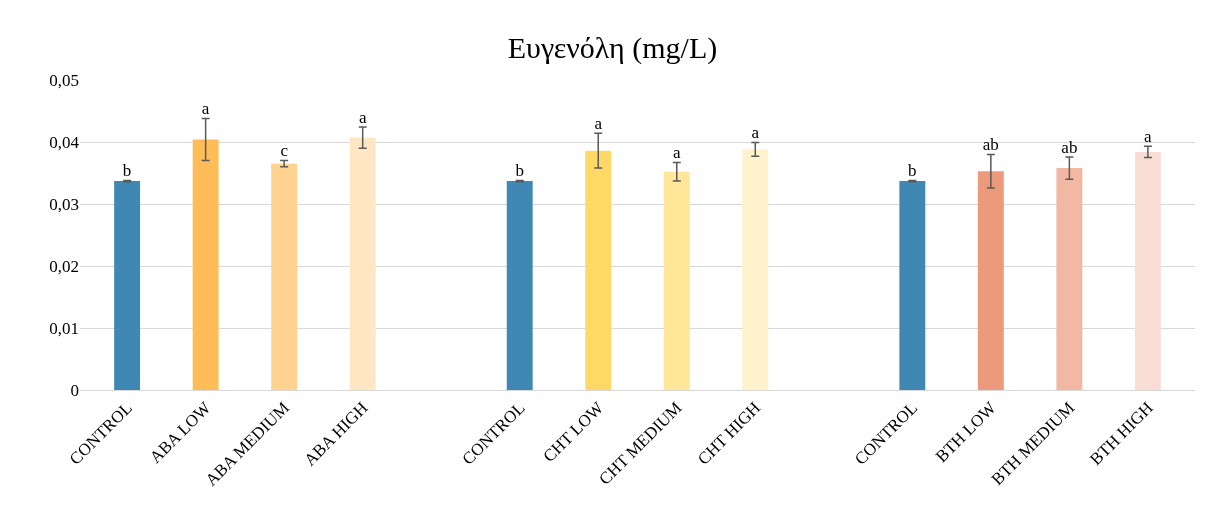  What do you see at coordinates (64, 266) in the screenshot?
I see `y-tick-label: 0,02` at bounding box center [64, 266].